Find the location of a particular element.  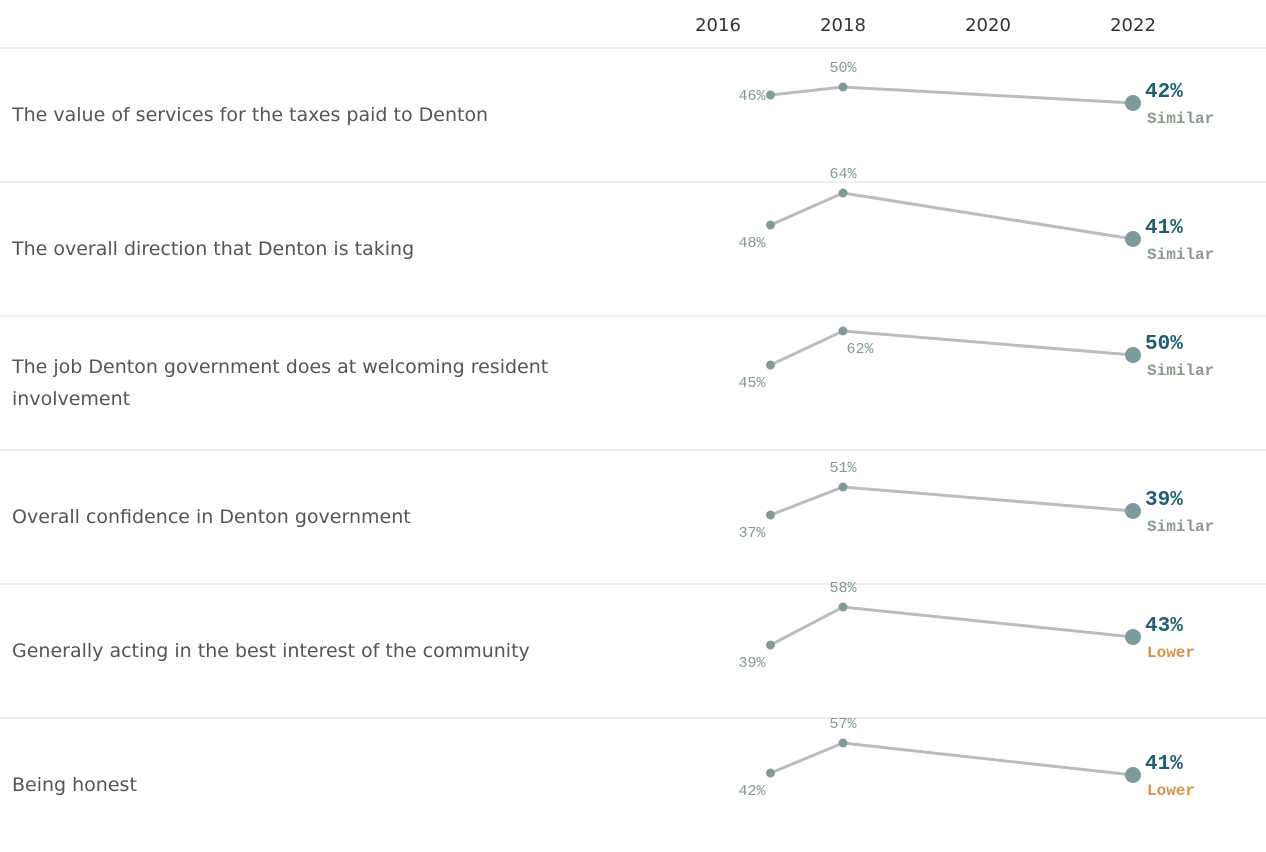

latest-label: 39% is located at coordinates (1164, 500).